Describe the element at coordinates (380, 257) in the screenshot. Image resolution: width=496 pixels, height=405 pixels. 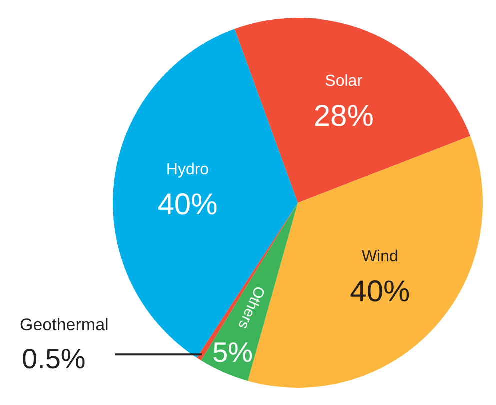
I see `slice-label: Wind` at that location.